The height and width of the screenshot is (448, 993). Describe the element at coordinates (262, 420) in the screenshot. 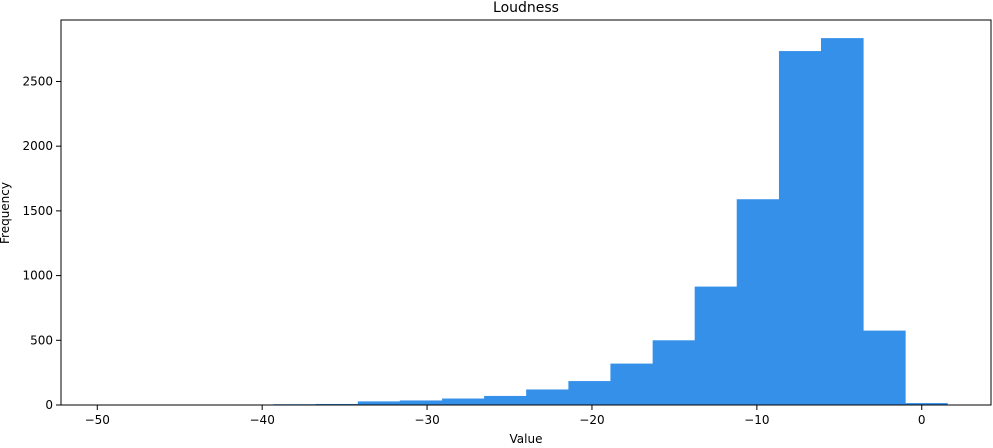

I see `x-tick-label: −40` at that location.